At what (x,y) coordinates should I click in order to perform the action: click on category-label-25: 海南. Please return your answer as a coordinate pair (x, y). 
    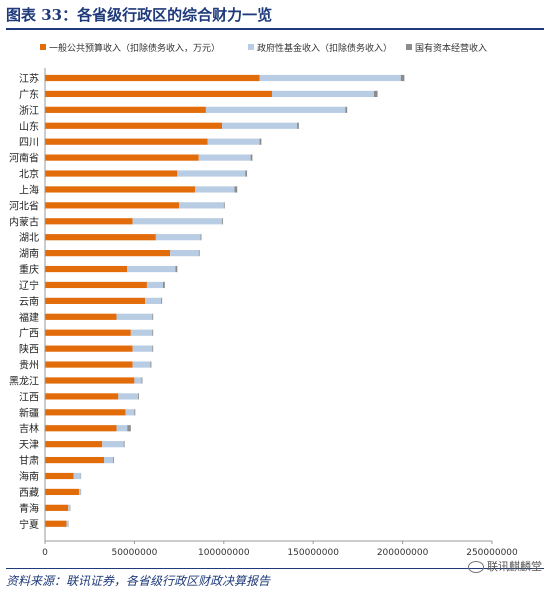
    Looking at the image, I should click on (29, 476).